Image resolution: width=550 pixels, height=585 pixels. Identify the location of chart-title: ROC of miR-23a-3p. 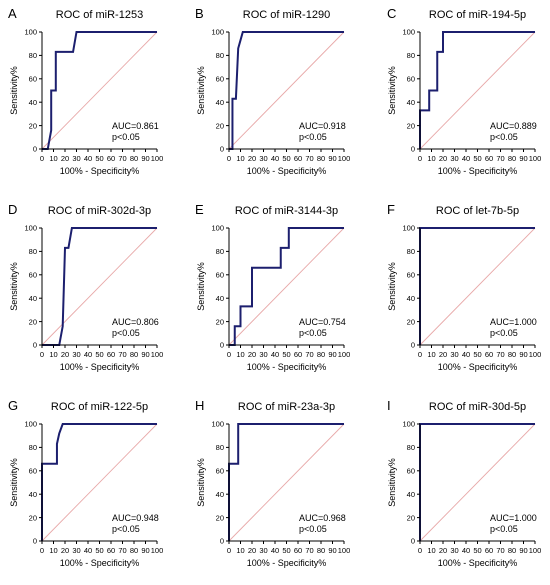
(286, 407).